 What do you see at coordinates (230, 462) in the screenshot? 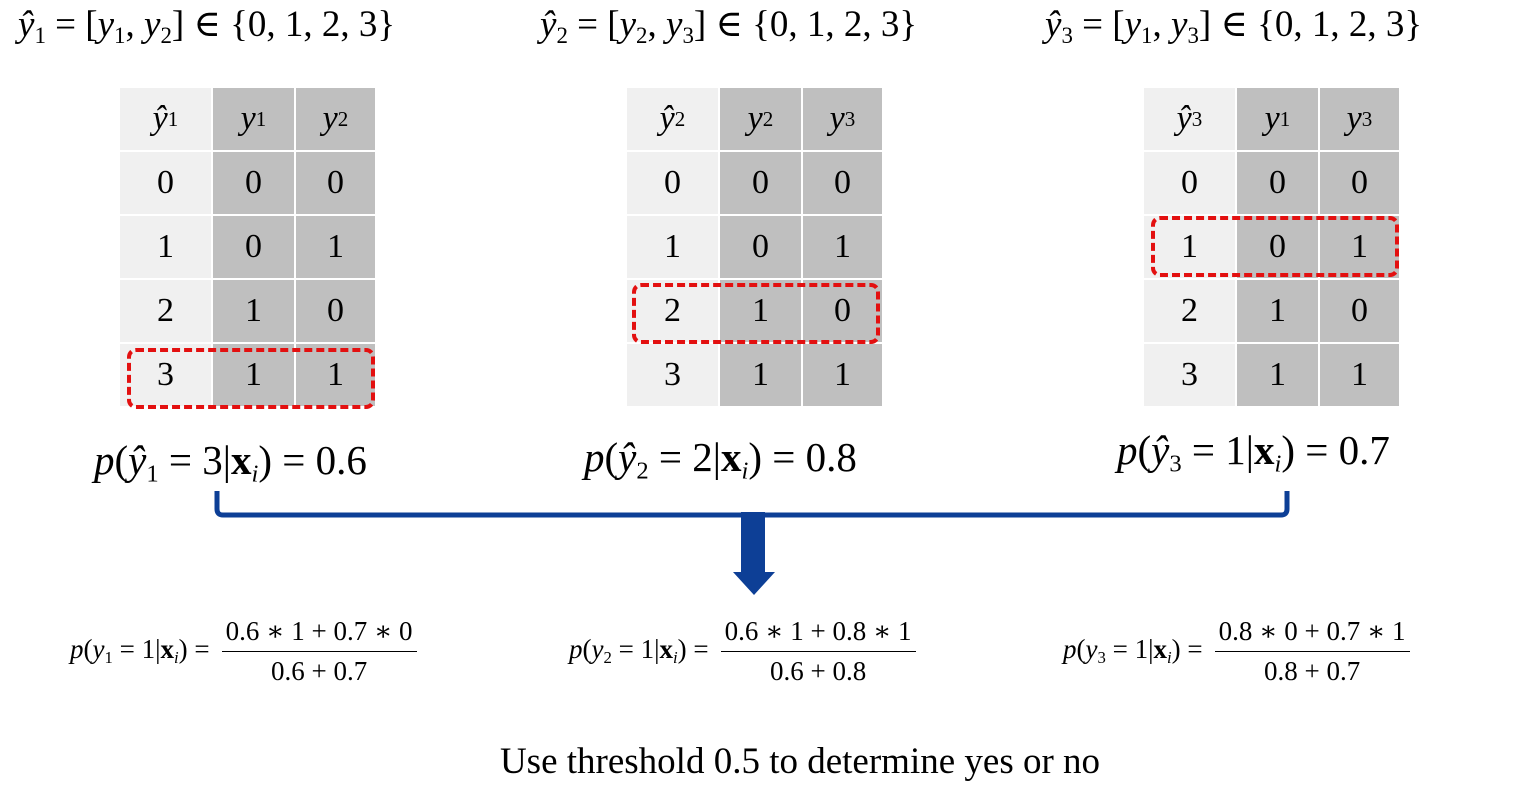
I see `probability-1: p(ŷ1 = 3|xi) = 0.6` at bounding box center [230, 462].